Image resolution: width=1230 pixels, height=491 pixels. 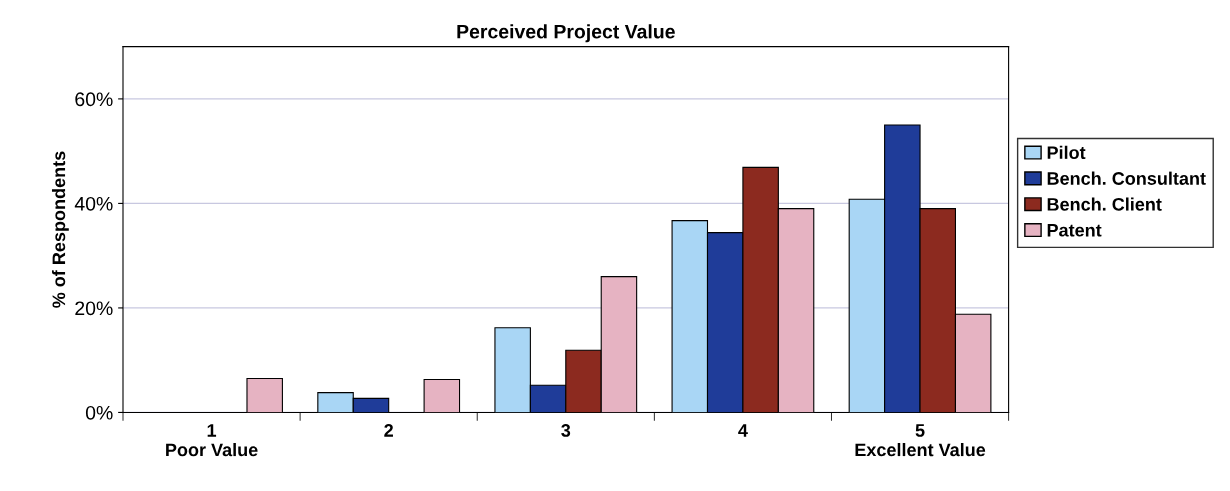 What do you see at coordinates (743, 430) in the screenshot?
I see `x-tick-label: 4` at bounding box center [743, 430].